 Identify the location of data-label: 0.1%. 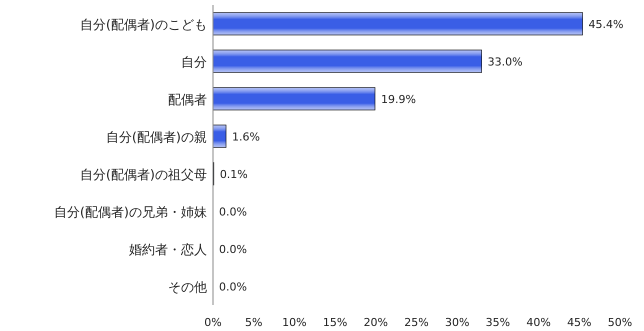
(234, 174).